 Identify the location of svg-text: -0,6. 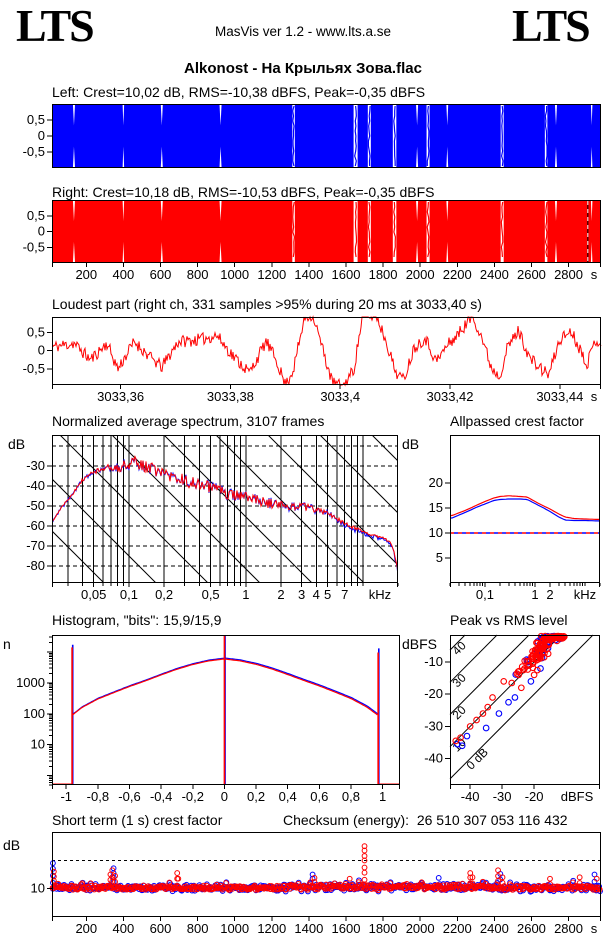
(129, 796).